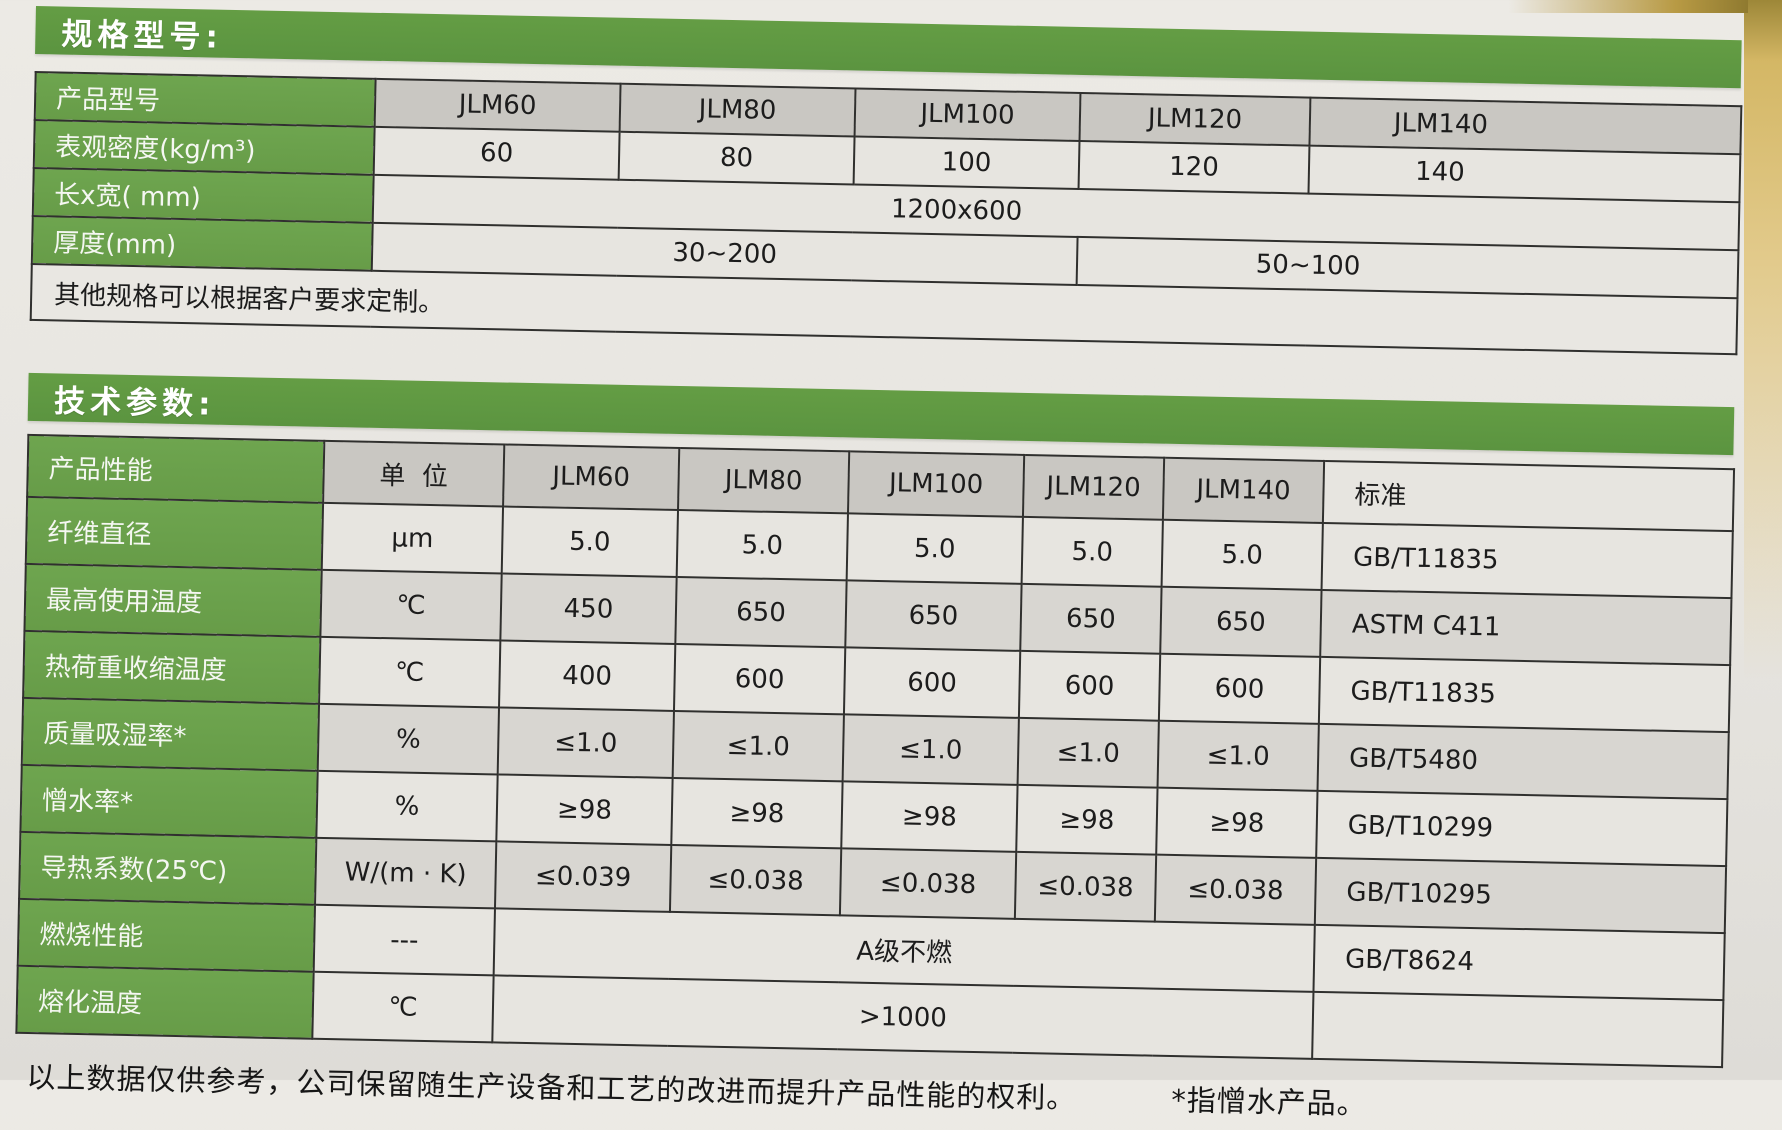 Image resolution: width=1782 pixels, height=1130 pixels. What do you see at coordinates (406, 873) in the screenshot?
I see `unit-cell: W/(m · K)` at bounding box center [406, 873].